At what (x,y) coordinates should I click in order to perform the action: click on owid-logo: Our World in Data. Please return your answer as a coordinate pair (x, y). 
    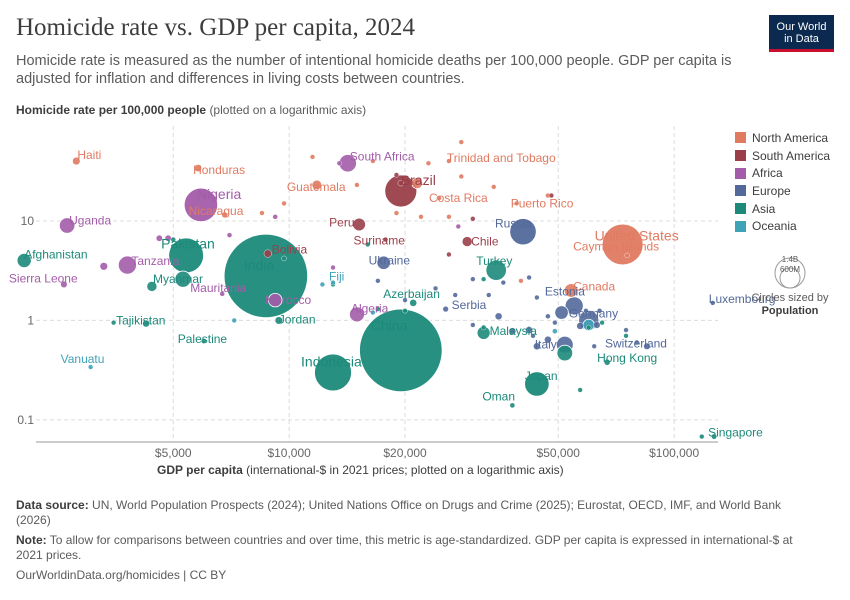
    Looking at the image, I should click on (801, 33).